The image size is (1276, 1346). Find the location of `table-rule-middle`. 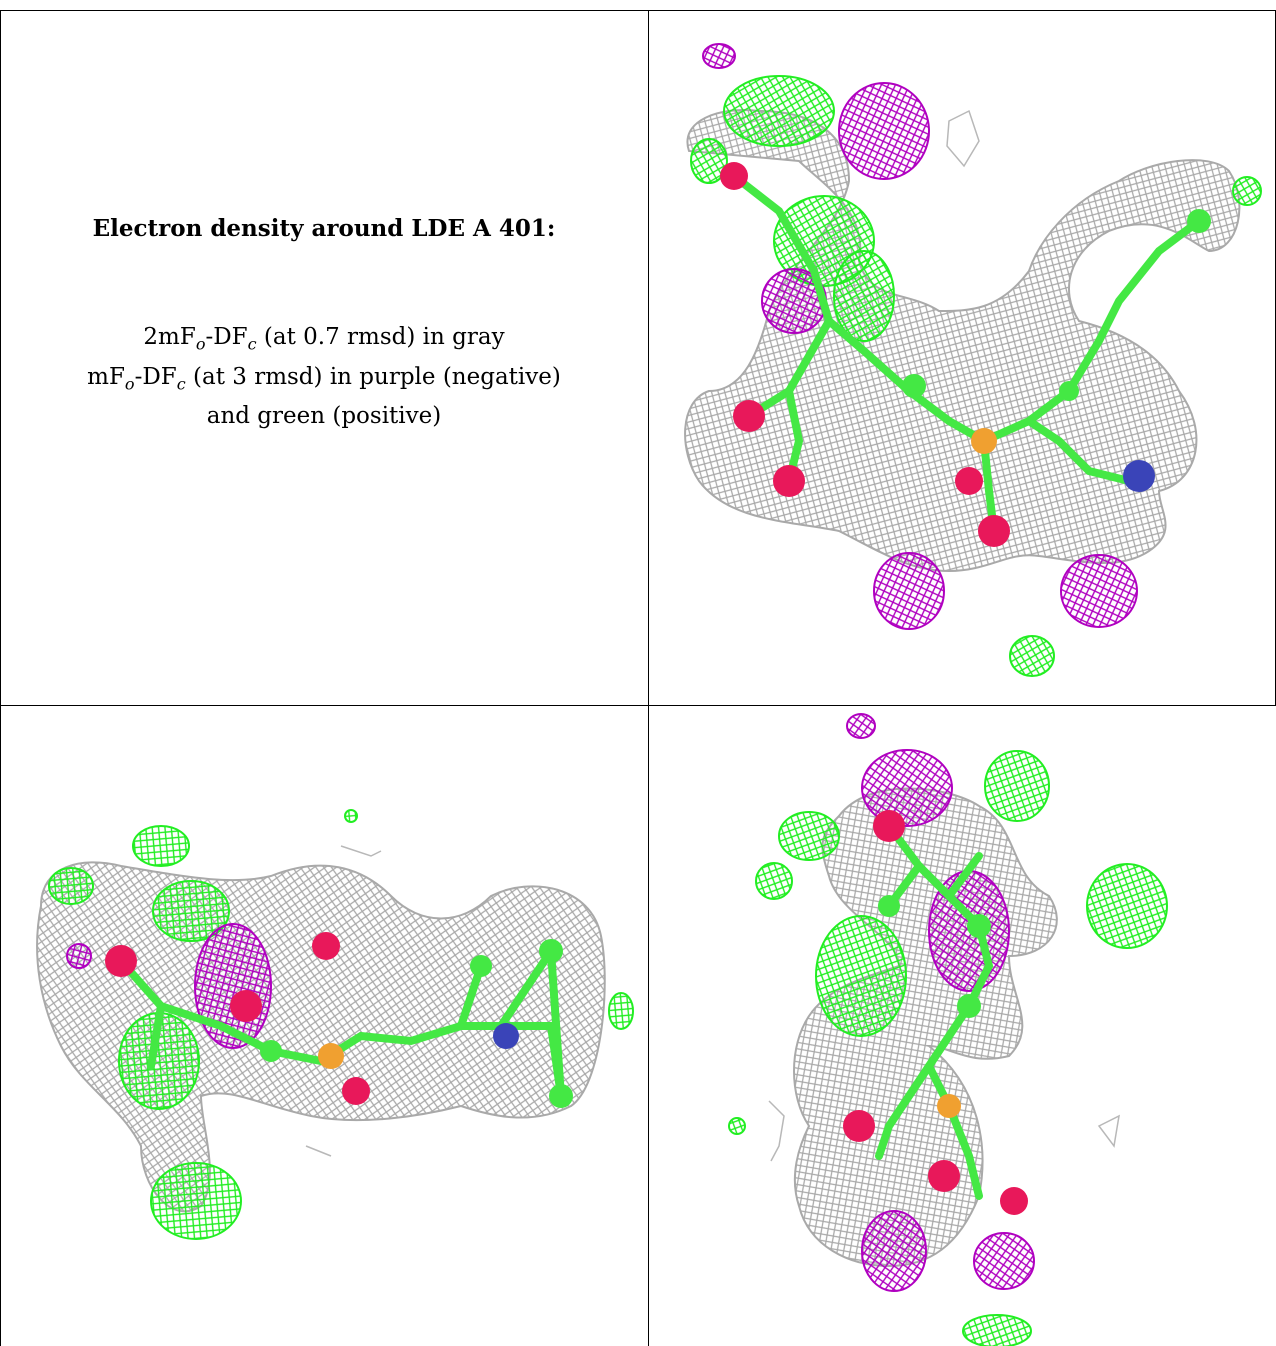

table-rule-middle is located at coordinates (648, 678).